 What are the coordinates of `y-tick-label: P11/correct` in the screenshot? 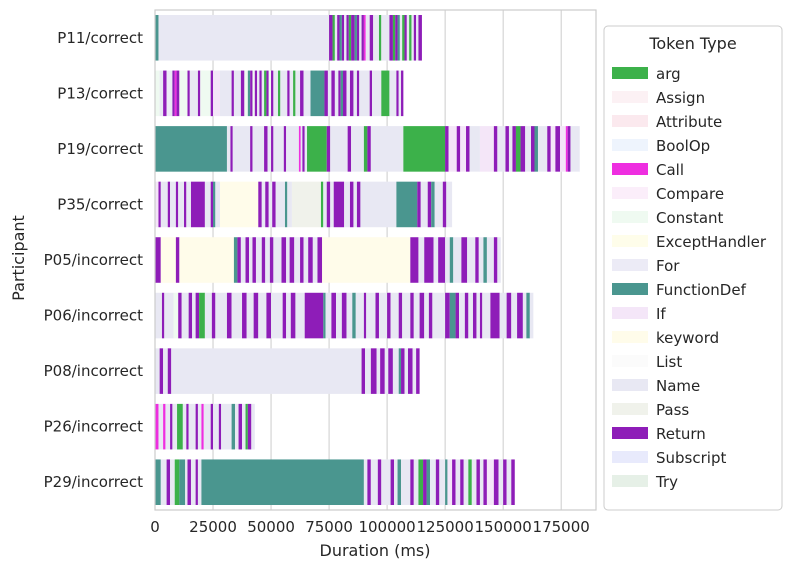 It's located at (100, 38).